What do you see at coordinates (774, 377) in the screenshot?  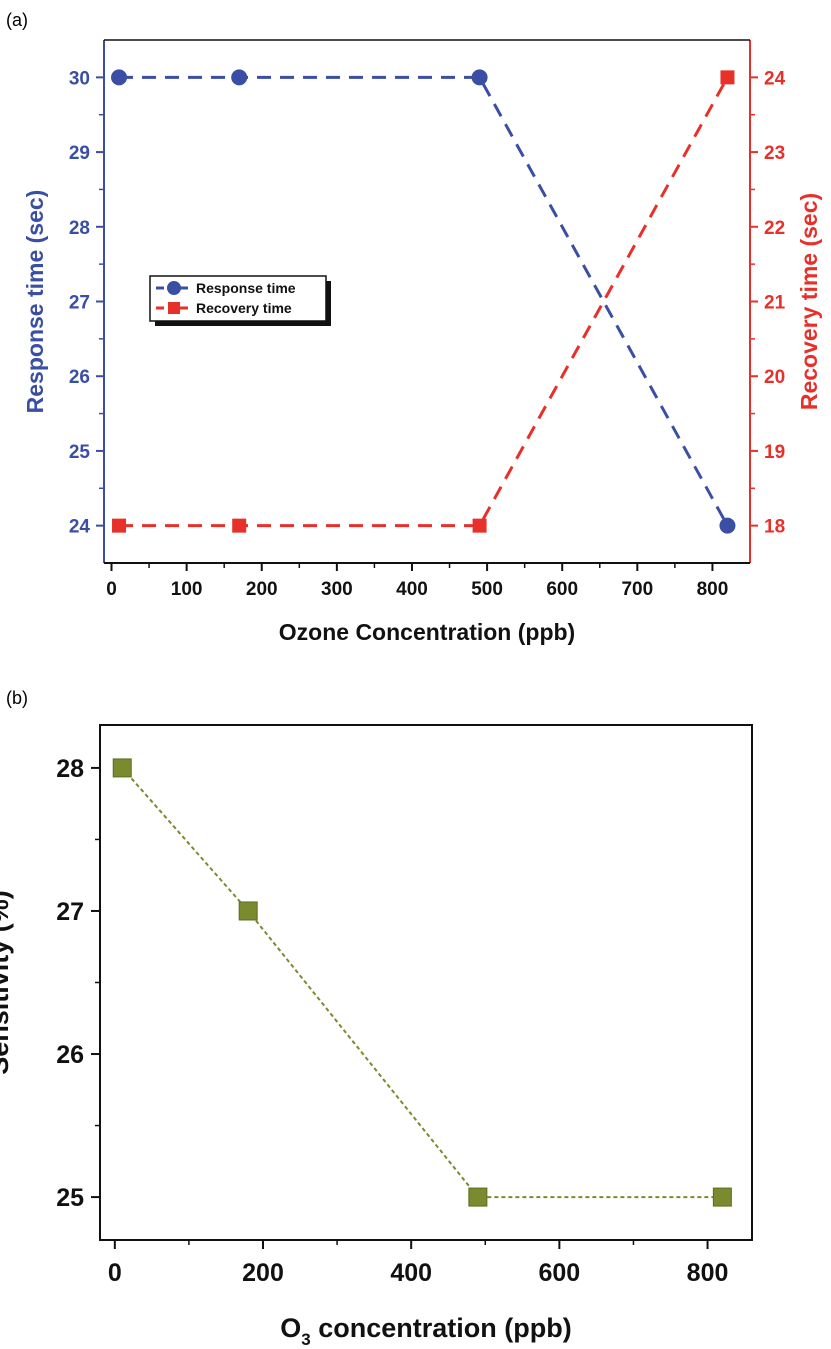 I see `y-tick-label-right: 20` at bounding box center [774, 377].